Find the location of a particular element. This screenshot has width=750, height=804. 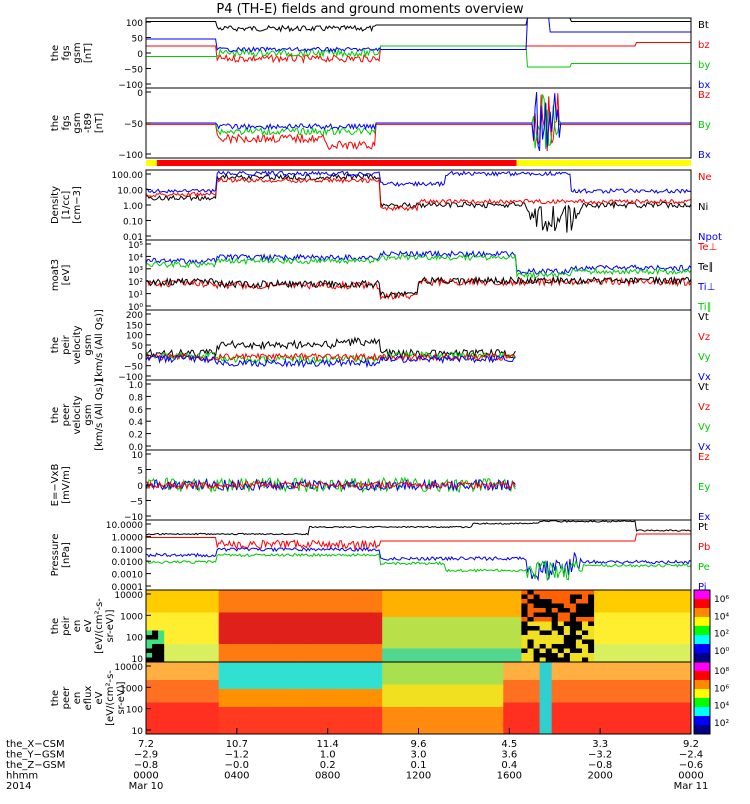

legend-entry: by is located at coordinates (704, 65).